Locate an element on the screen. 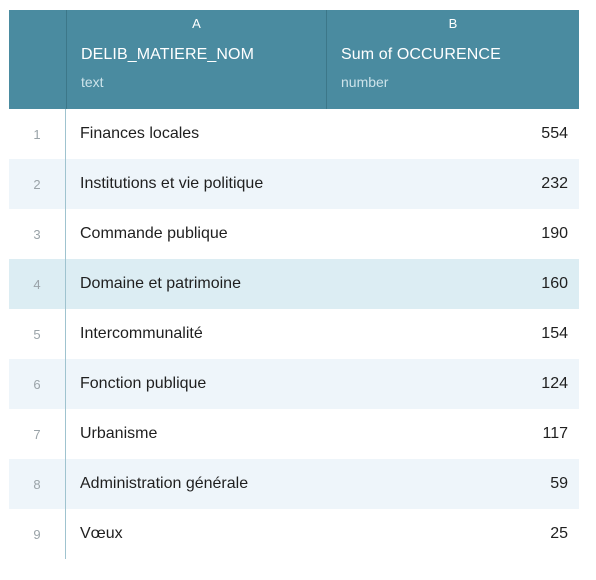 This screenshot has height=580, width=596. column-header-a: A DELIB_MATIERE_NOM text is located at coordinates (197, 59).